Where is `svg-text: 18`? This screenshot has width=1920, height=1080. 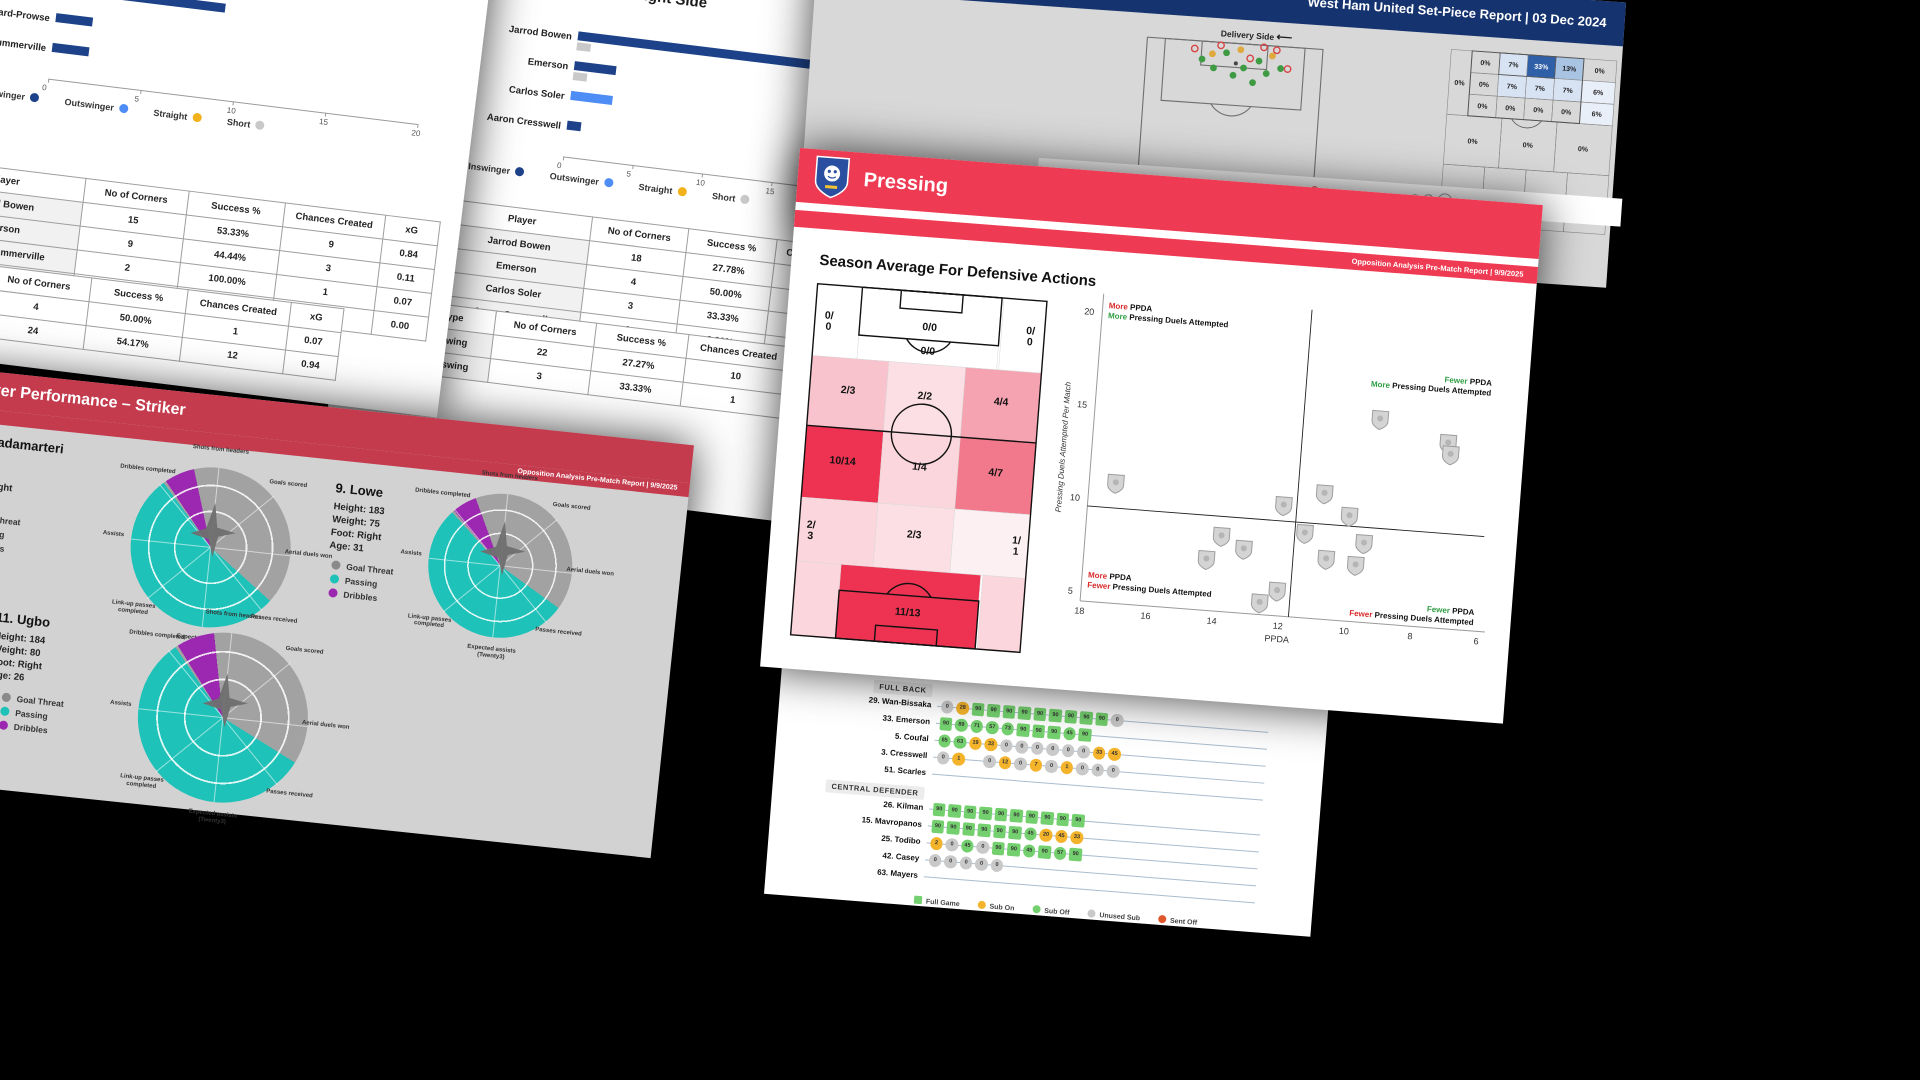 svg-text: 18 is located at coordinates (1079, 610).